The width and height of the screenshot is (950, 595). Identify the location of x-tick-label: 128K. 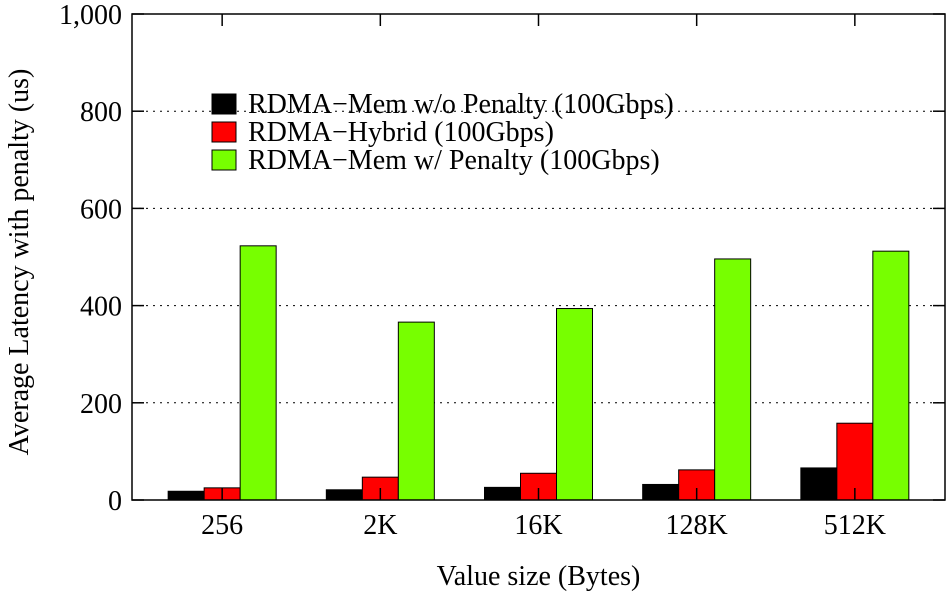
(697, 525).